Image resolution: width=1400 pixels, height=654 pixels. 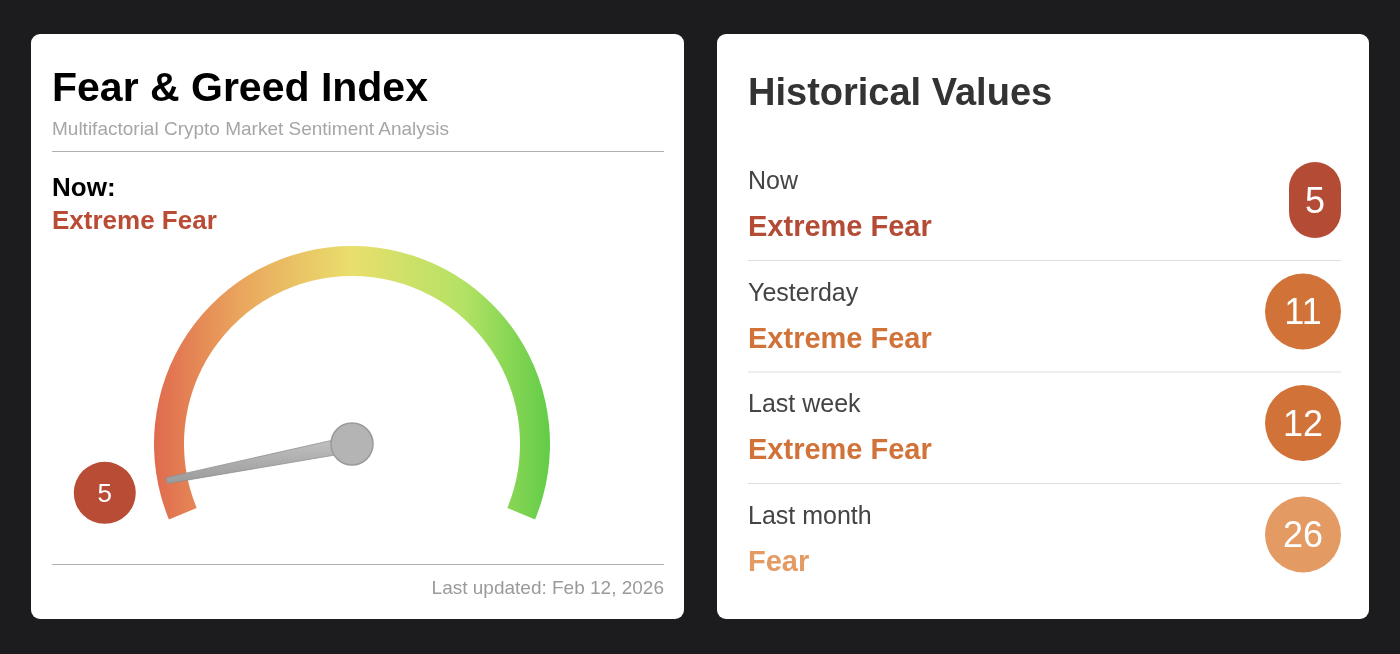 I want to click on category-label: Now, so click(x=773, y=180).